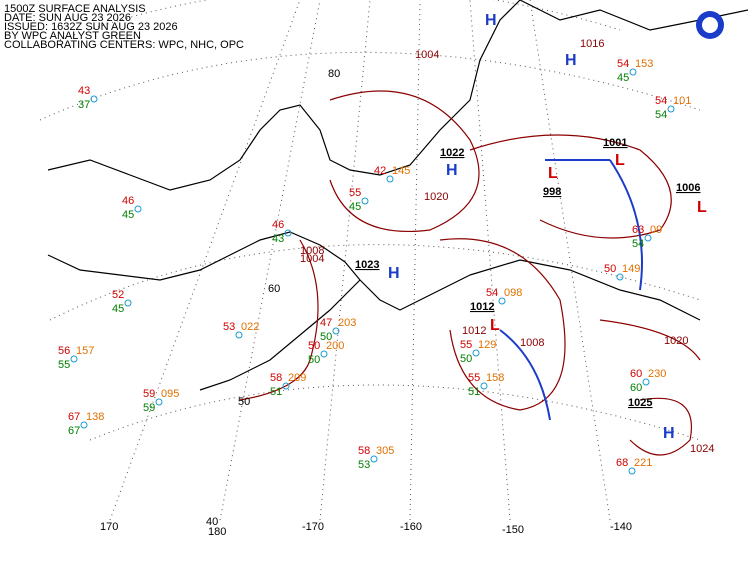  I want to click on center-pressure: 1001, so click(615, 143).